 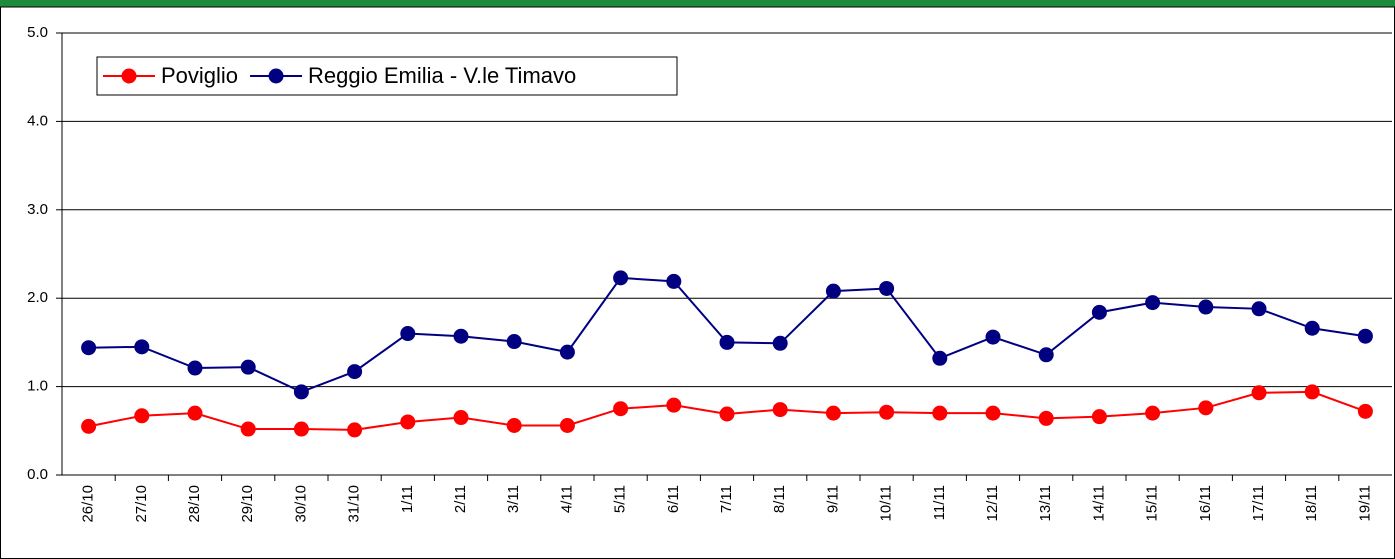 What do you see at coordinates (697, 3) in the screenshot?
I see `title-bar` at bounding box center [697, 3].